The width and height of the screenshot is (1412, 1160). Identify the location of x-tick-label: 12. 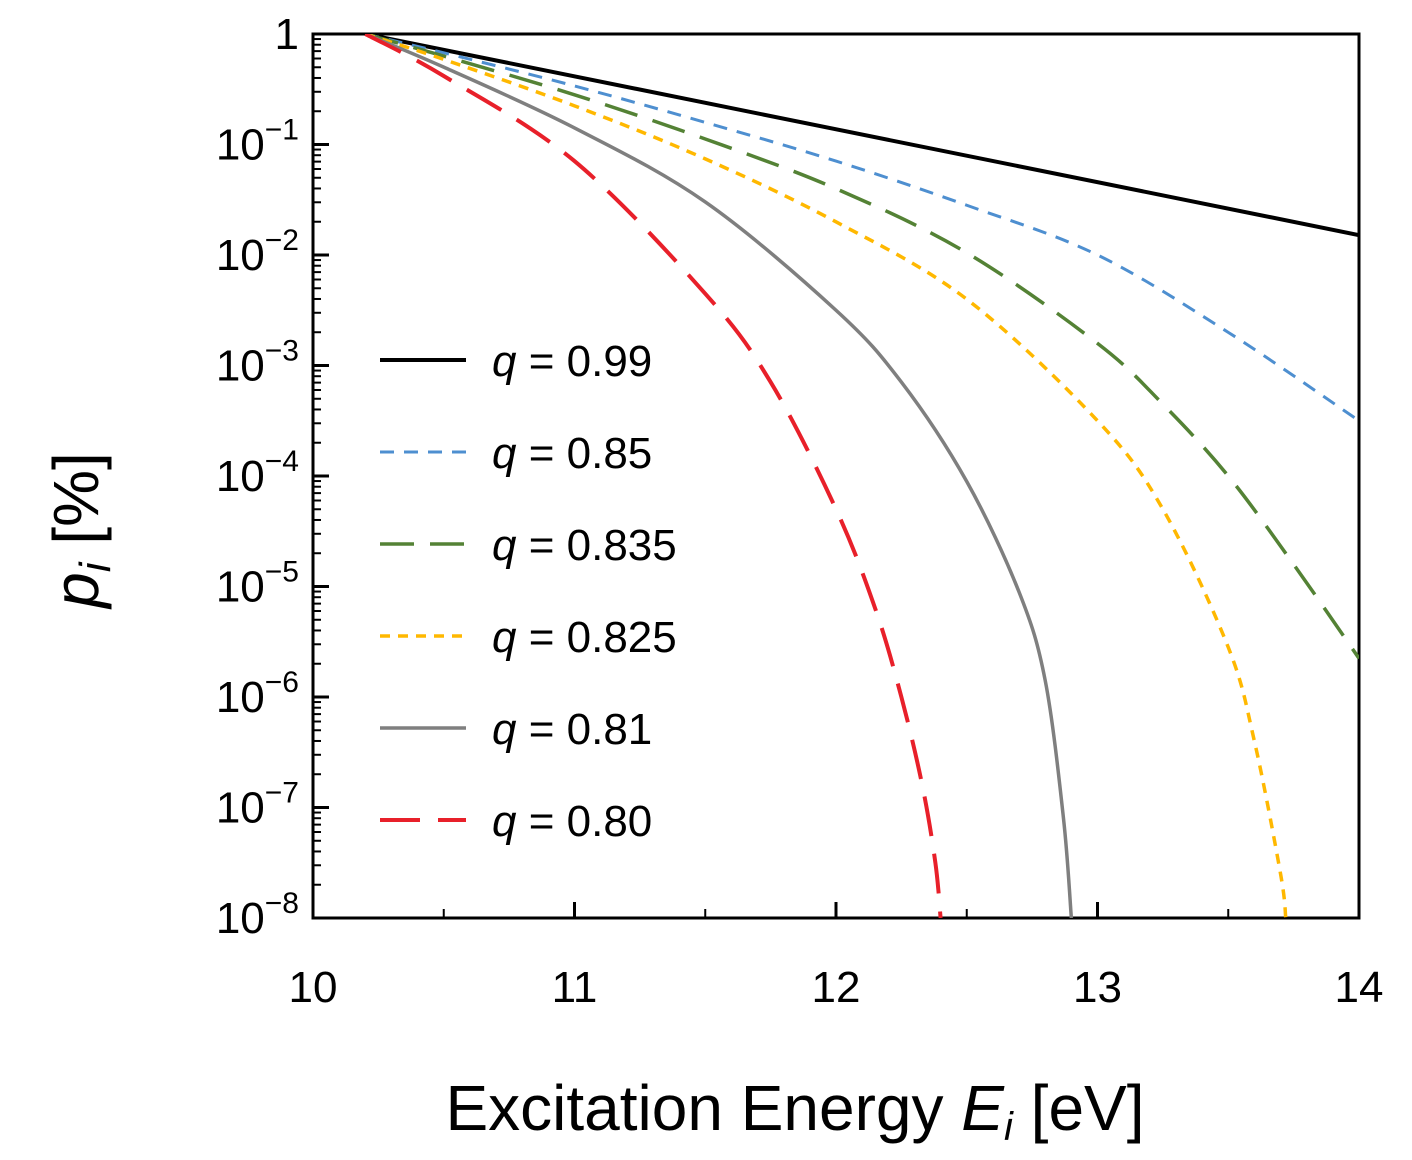
(836, 987).